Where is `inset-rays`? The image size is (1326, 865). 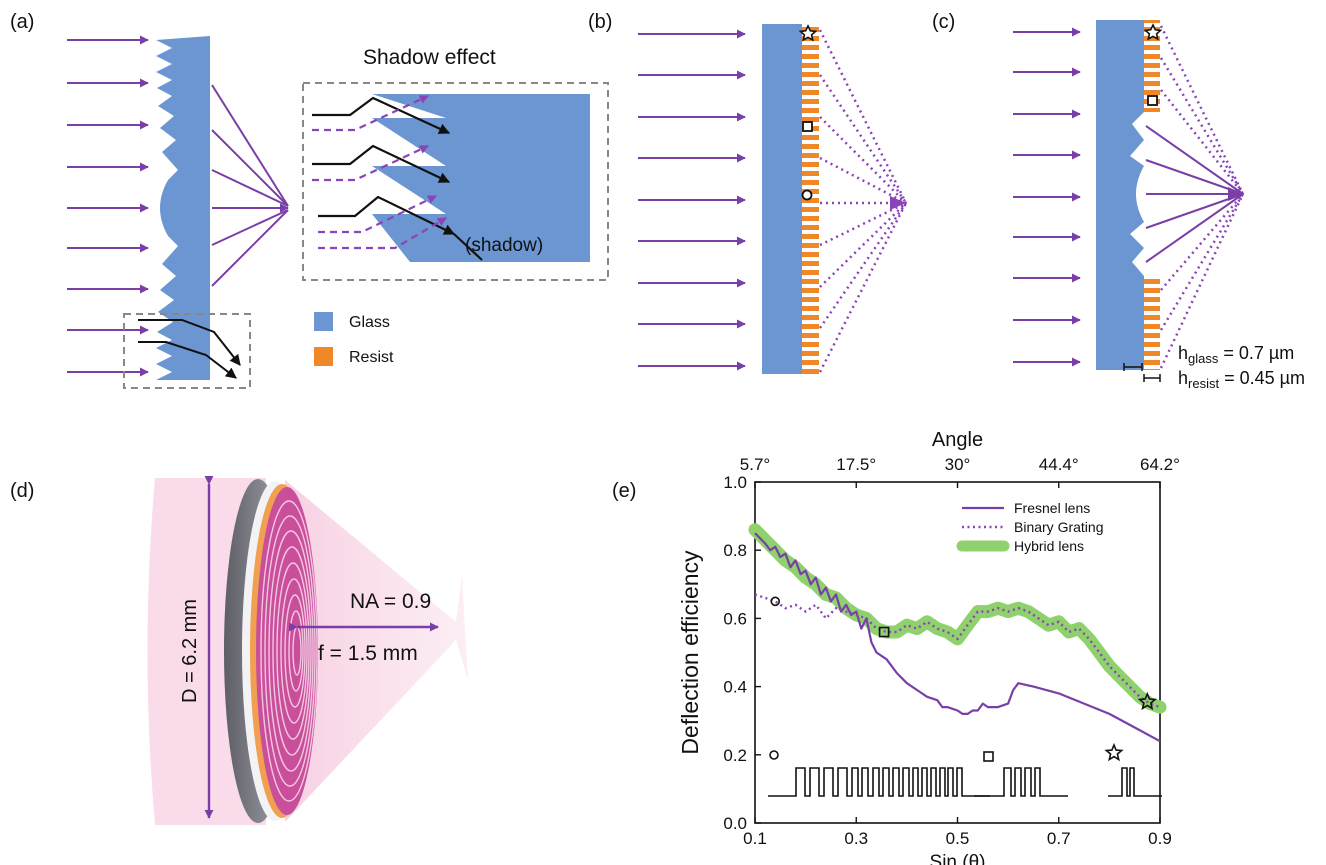 inset-rays is located at coordinates (397, 178).